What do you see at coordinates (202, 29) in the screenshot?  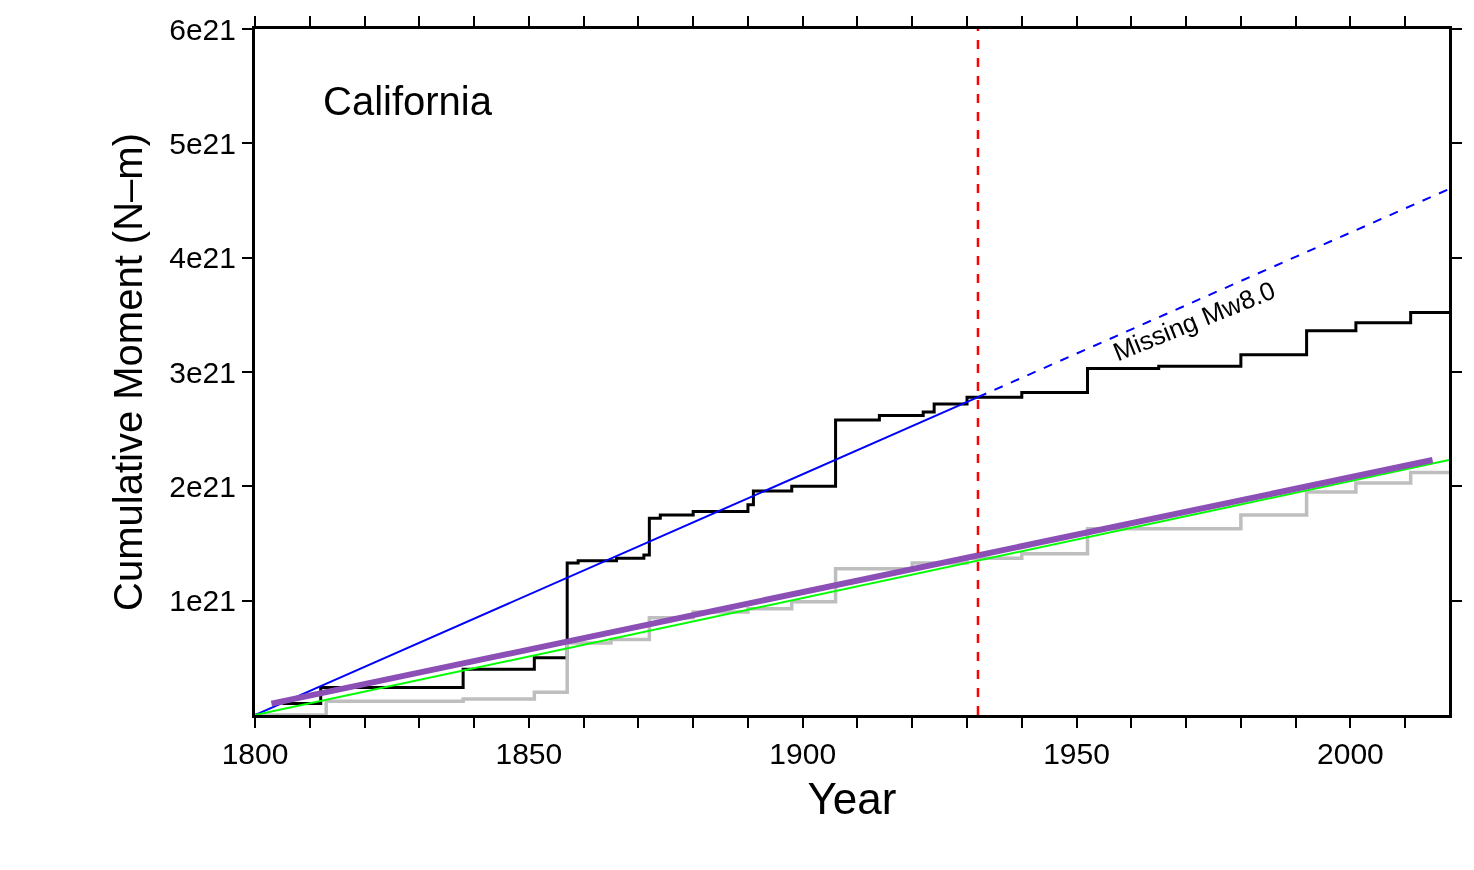 I see `y-tick-label: 6e21` at bounding box center [202, 29].